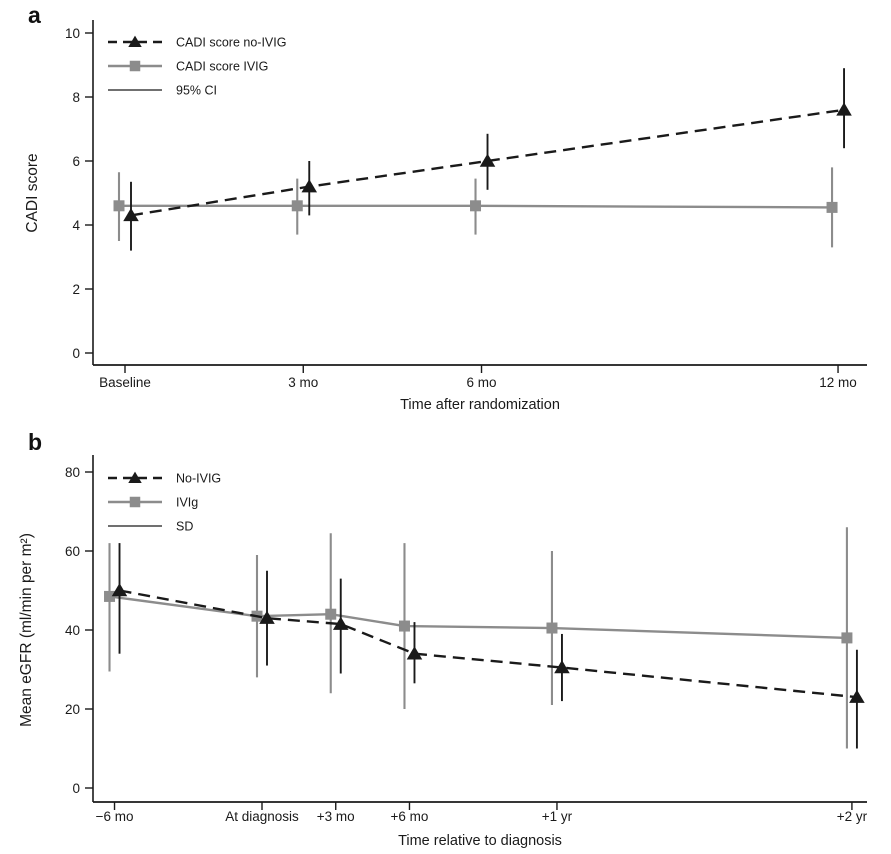 This screenshot has height=854, width=891. I want to click on panel-b-letter: b, so click(35, 442).